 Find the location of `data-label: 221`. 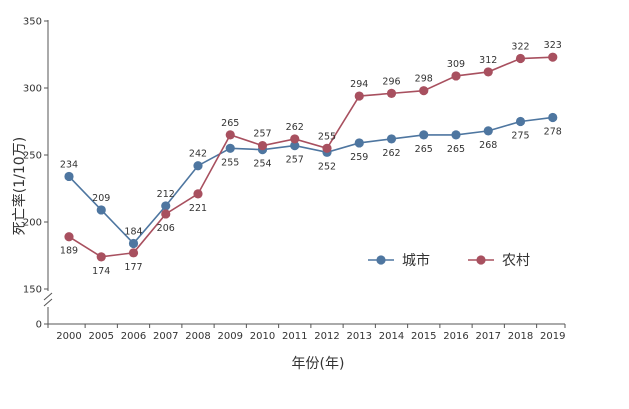

data-label: 221 is located at coordinates (198, 208).